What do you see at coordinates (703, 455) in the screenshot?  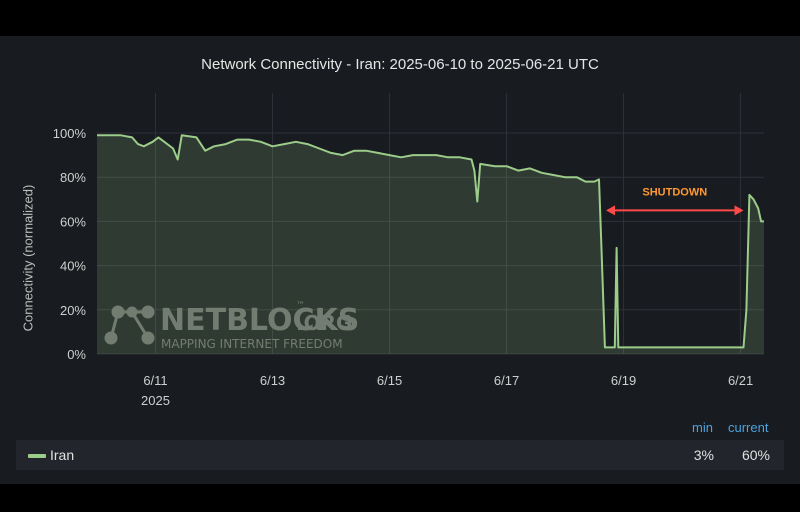 I see `legend-min-value: 3%` at bounding box center [703, 455].